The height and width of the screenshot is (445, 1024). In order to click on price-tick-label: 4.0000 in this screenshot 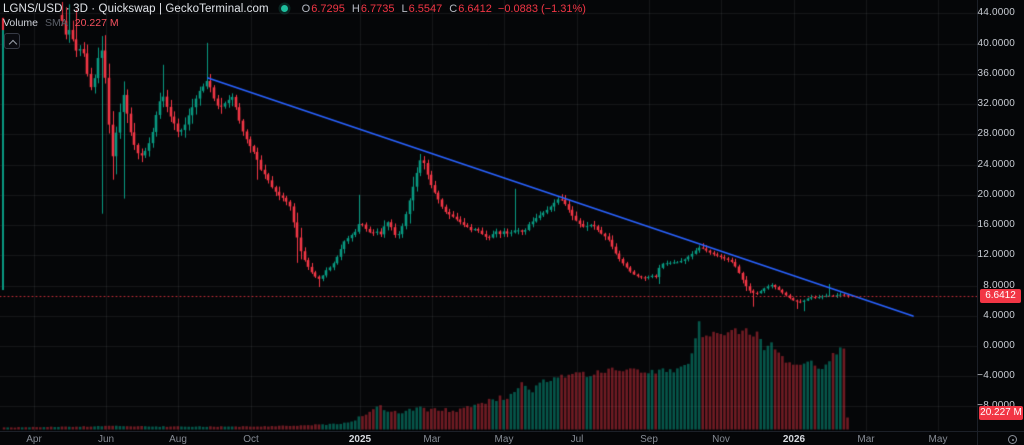, I will do `click(999, 315)`.